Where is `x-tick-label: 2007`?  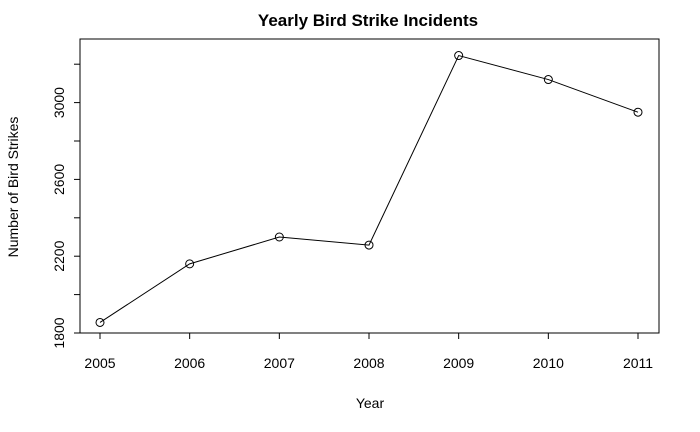 x-tick-label: 2007 is located at coordinates (279, 363).